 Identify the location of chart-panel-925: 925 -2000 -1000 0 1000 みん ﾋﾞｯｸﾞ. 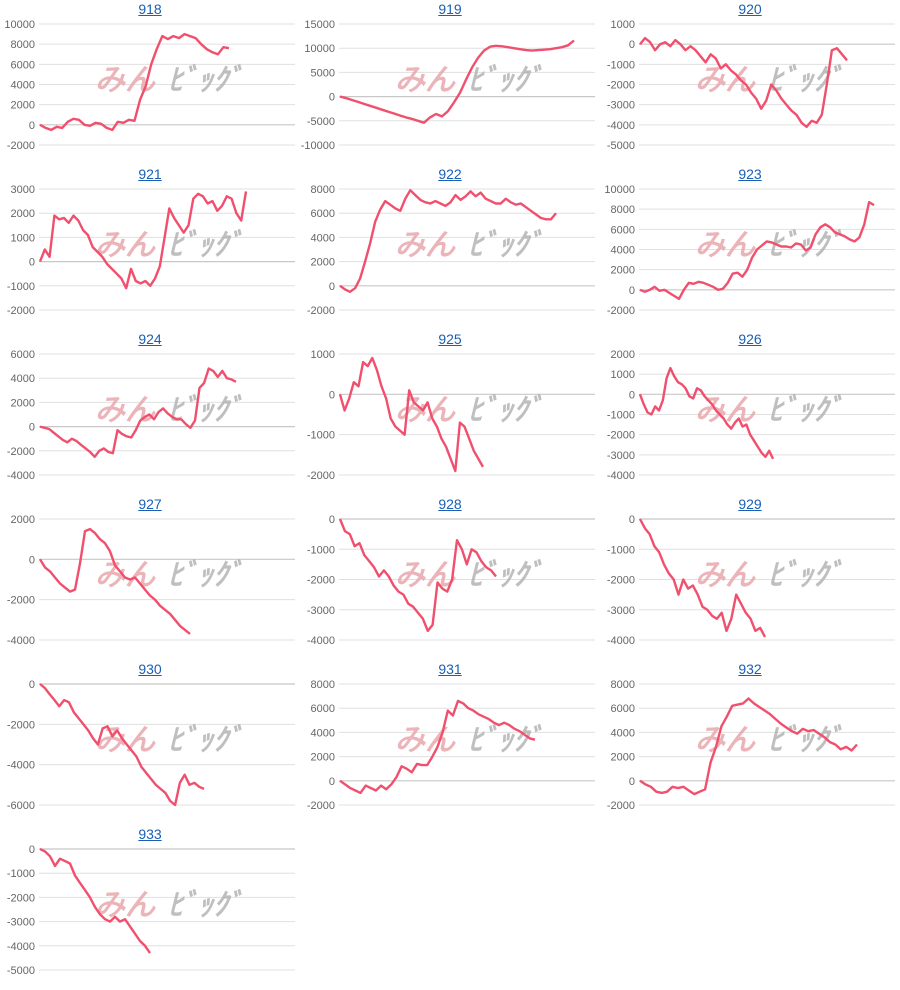
(450, 412).